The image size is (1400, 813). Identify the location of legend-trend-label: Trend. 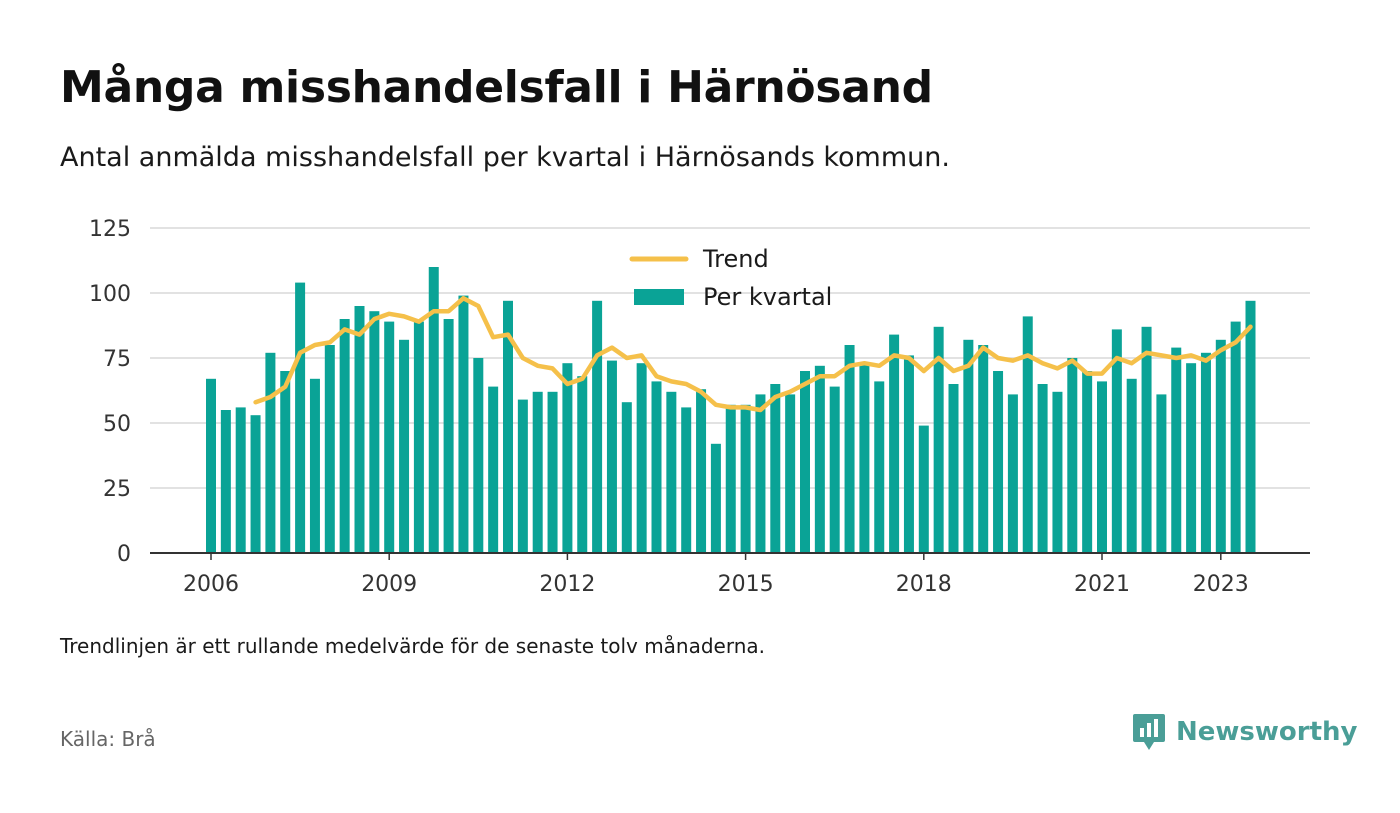
(735, 259).